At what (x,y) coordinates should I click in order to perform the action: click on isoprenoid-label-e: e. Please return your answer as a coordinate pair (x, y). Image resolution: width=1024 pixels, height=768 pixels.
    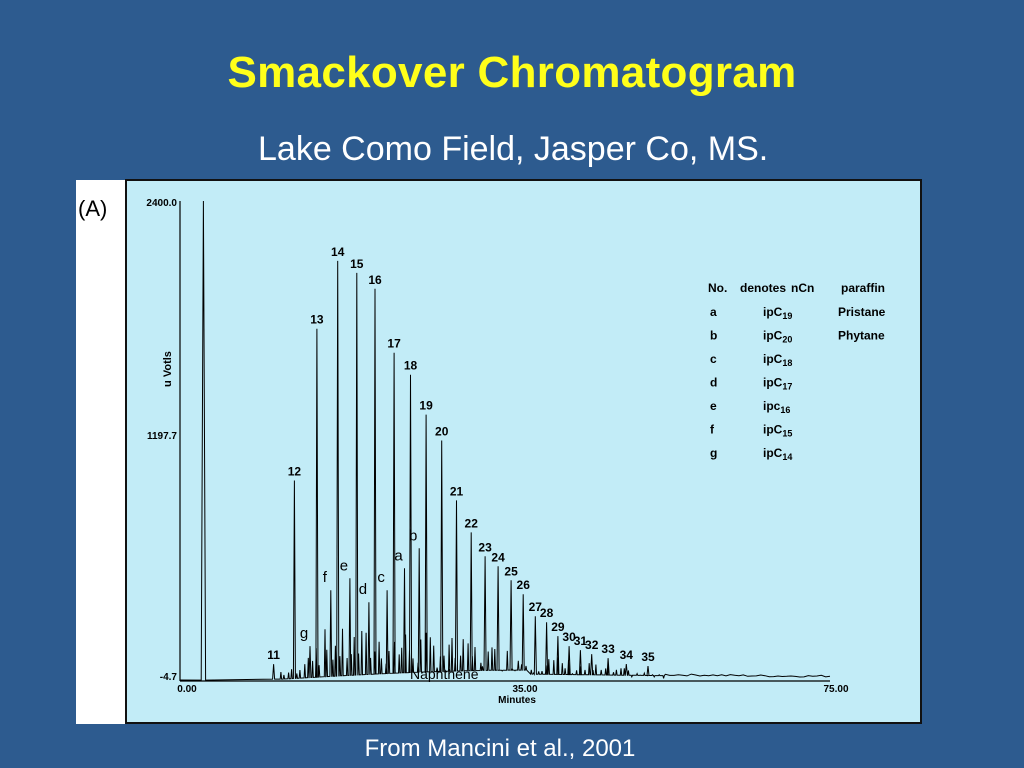
    Looking at the image, I should click on (344, 565).